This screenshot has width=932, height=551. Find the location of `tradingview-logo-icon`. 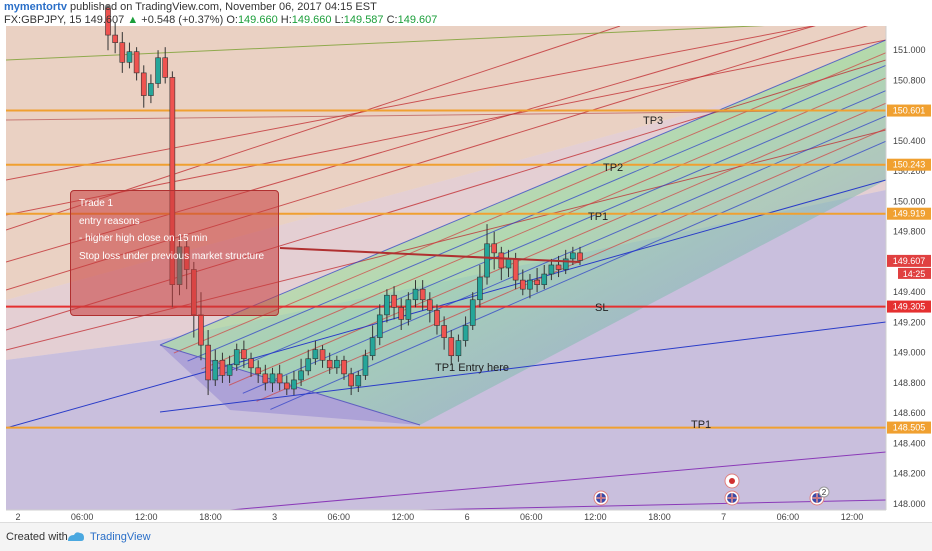

tradingview-logo-icon is located at coordinates (76, 536).